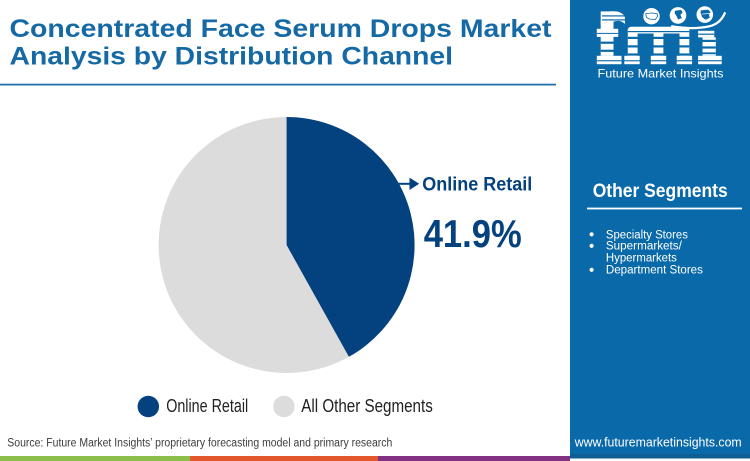 This screenshot has height=461, width=750. I want to click on svg-text: Hypermarkets, so click(641, 259).